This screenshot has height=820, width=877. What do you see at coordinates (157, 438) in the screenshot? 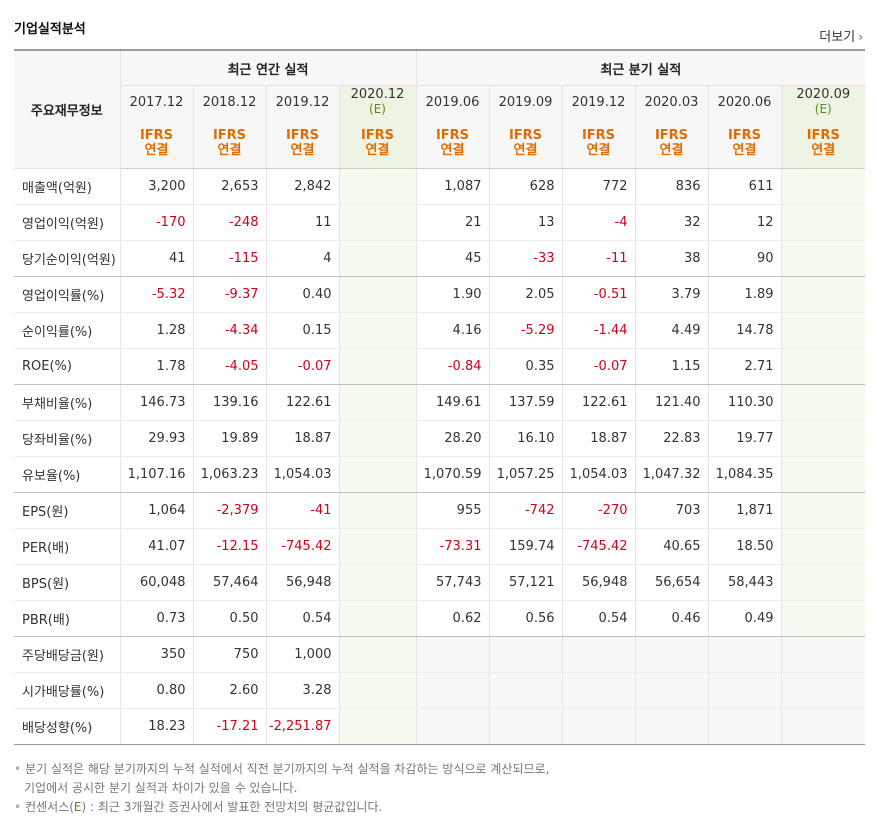
I see `value-cell: 29.93` at bounding box center [157, 438].